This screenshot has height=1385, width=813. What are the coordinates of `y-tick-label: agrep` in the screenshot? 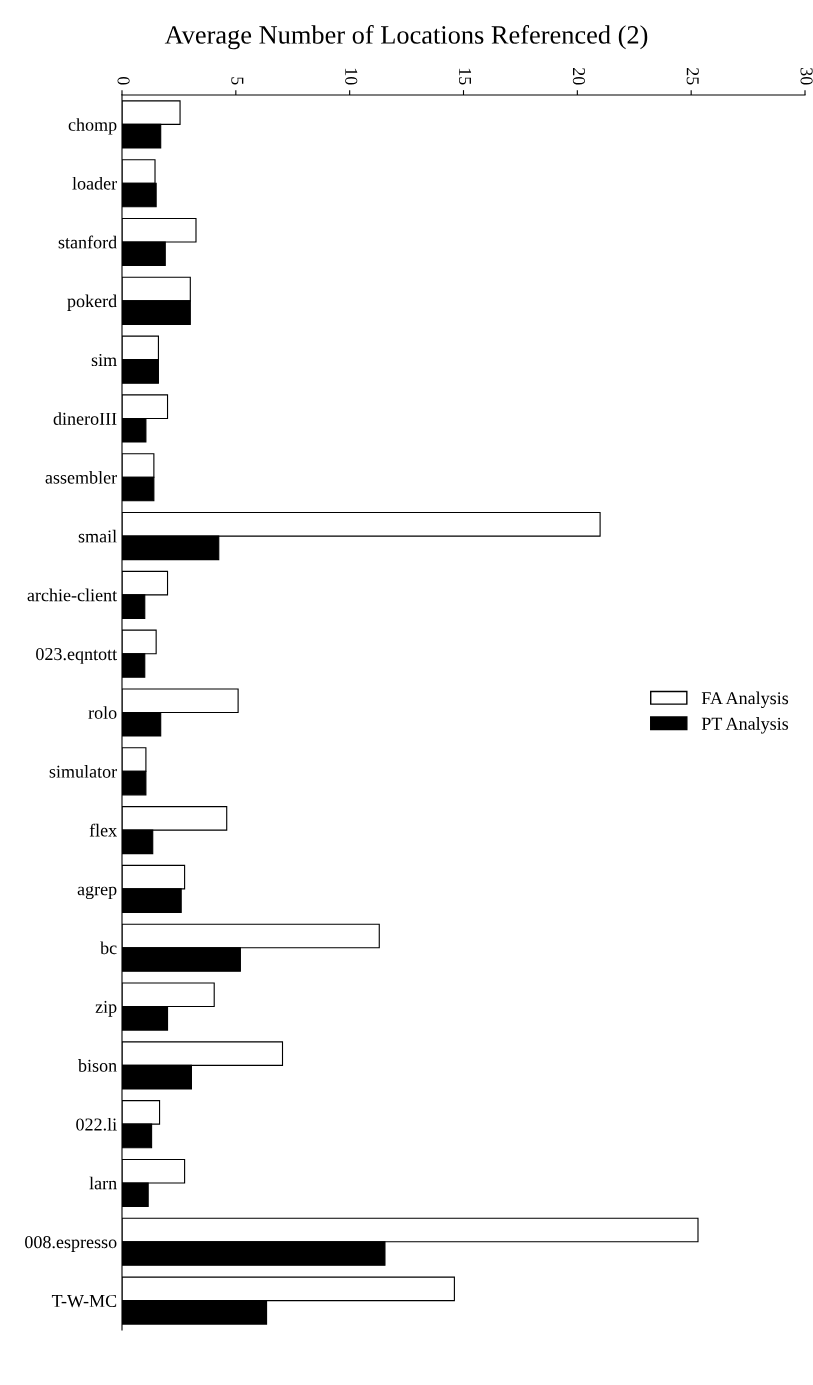 It's located at (97, 892).